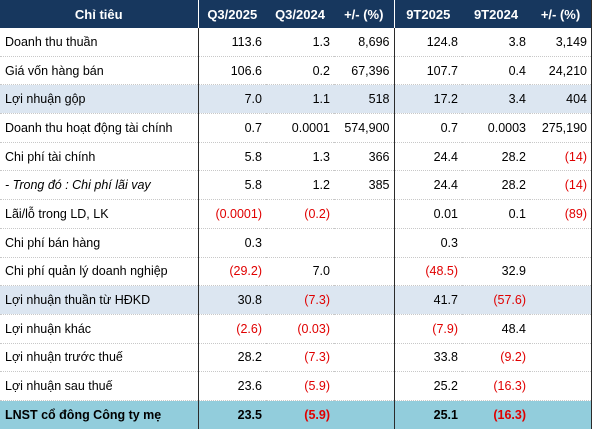 This screenshot has height=429, width=592. I want to click on cell-9t-2024, so click(496, 243).